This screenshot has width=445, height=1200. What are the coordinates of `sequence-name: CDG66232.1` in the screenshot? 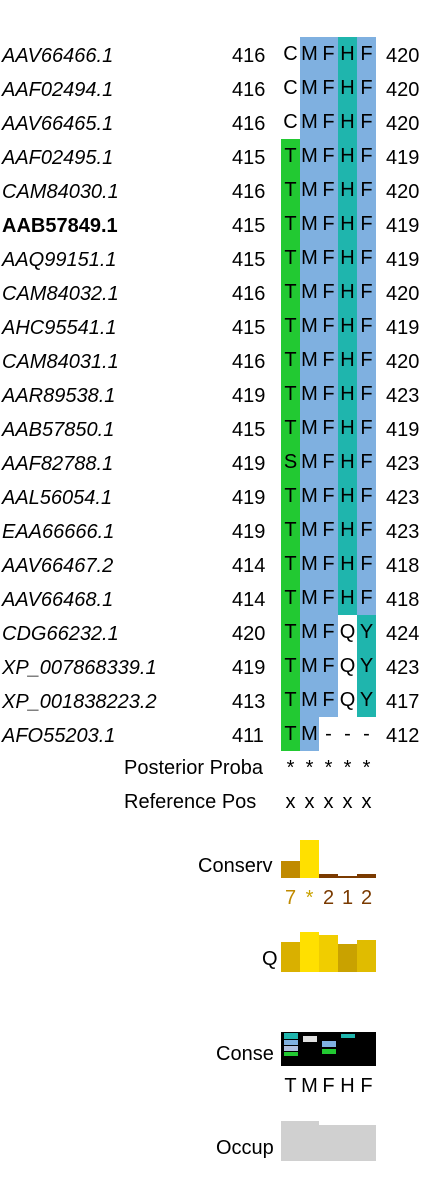 It's located at (60, 634).